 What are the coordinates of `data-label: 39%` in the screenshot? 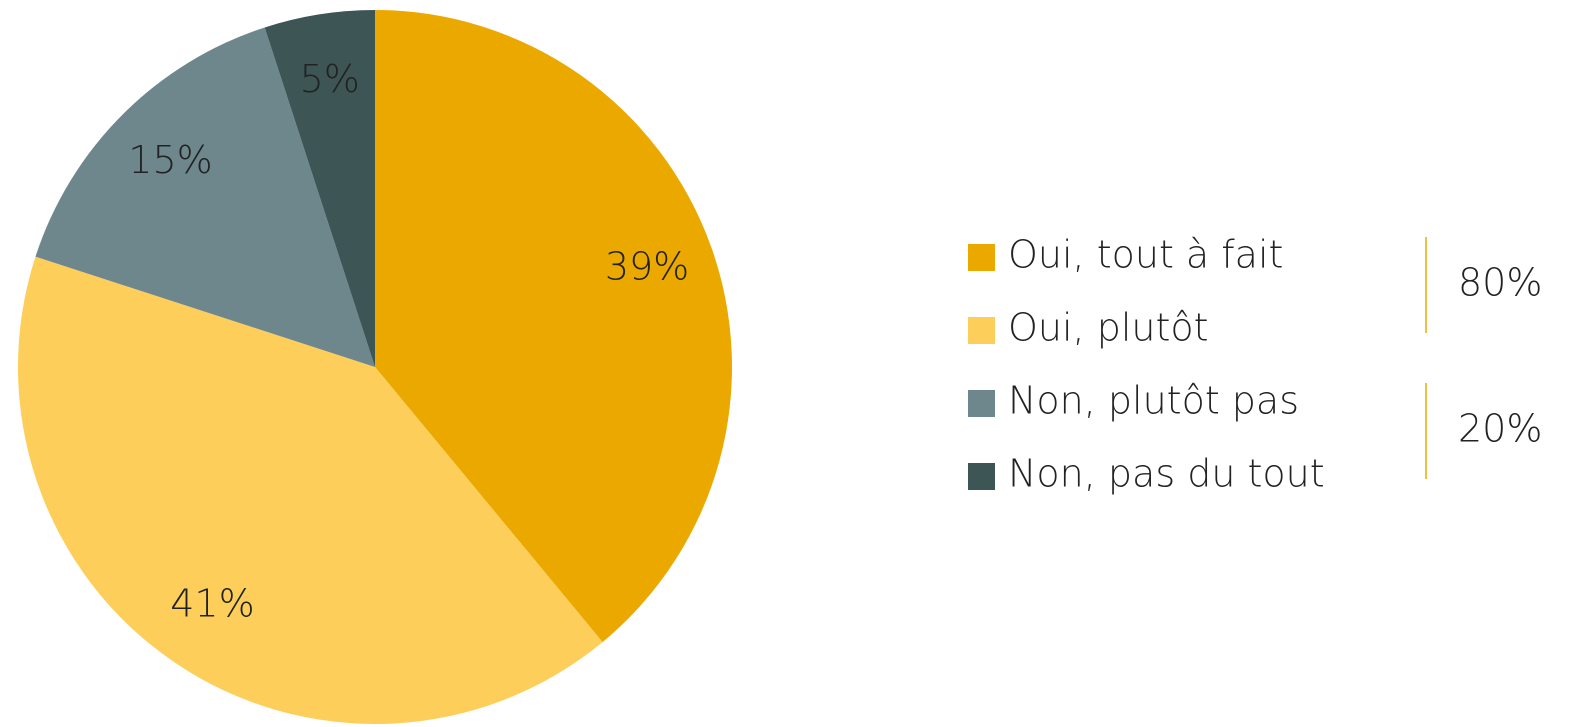 It's located at (647, 267).